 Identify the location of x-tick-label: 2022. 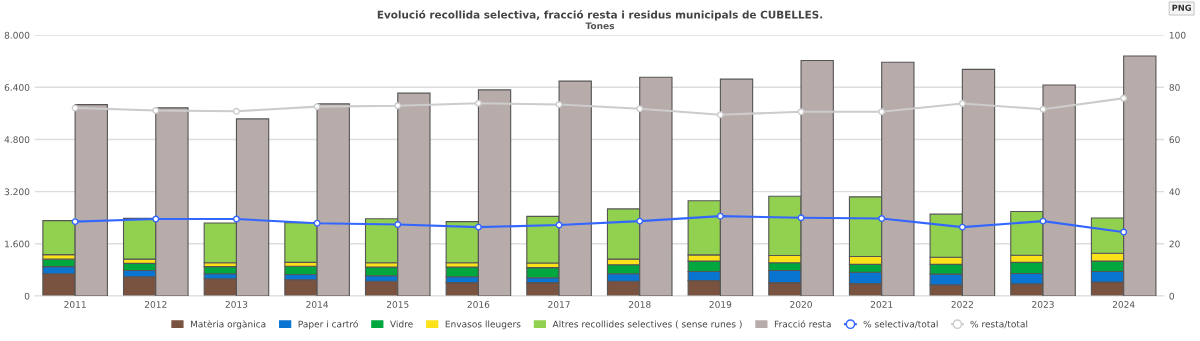
(962, 304).